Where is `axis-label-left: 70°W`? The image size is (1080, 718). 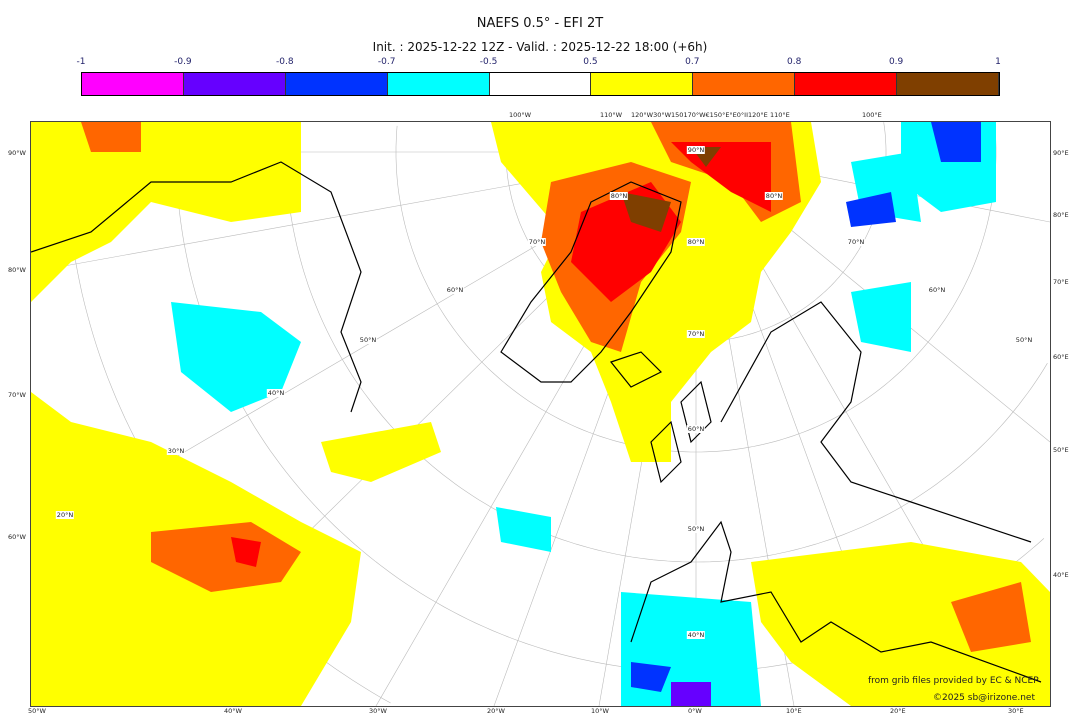
axis-label-left: 70°W is located at coordinates (17, 395).